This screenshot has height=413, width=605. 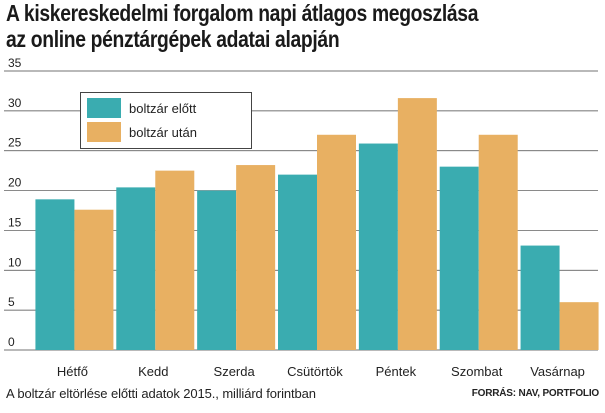 What do you see at coordinates (15, 63) in the screenshot?
I see `y-tick-label-35: 35` at bounding box center [15, 63].